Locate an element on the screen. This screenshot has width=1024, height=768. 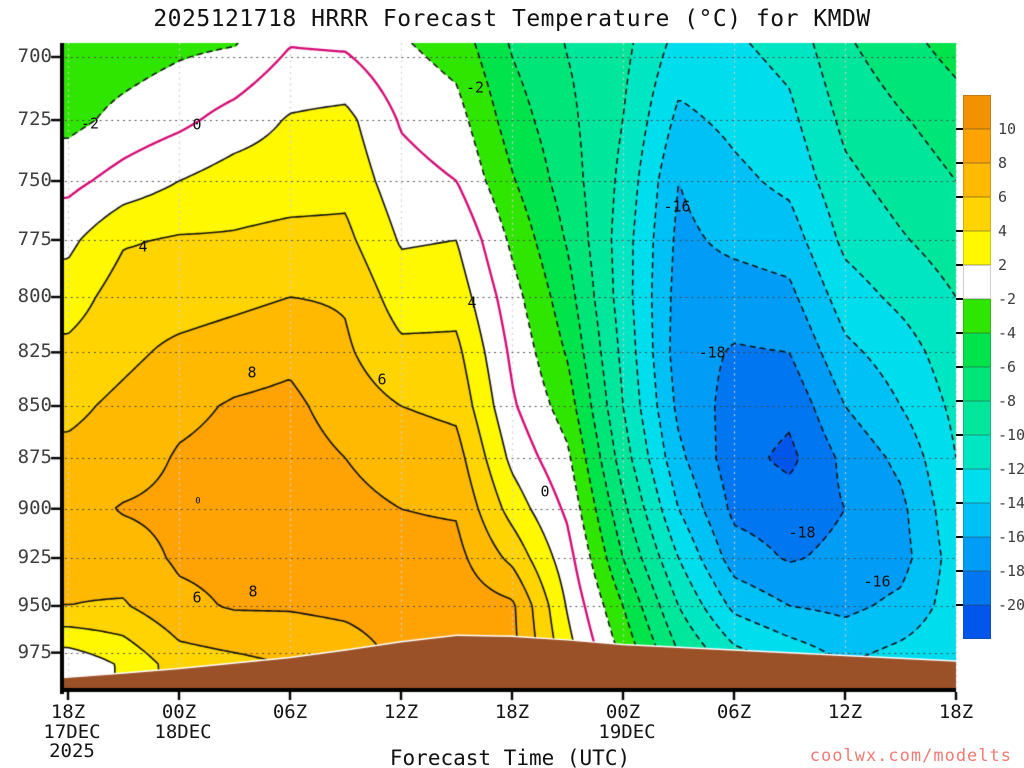
watermark-text: coolwx.com/modelts is located at coordinates (910, 756).